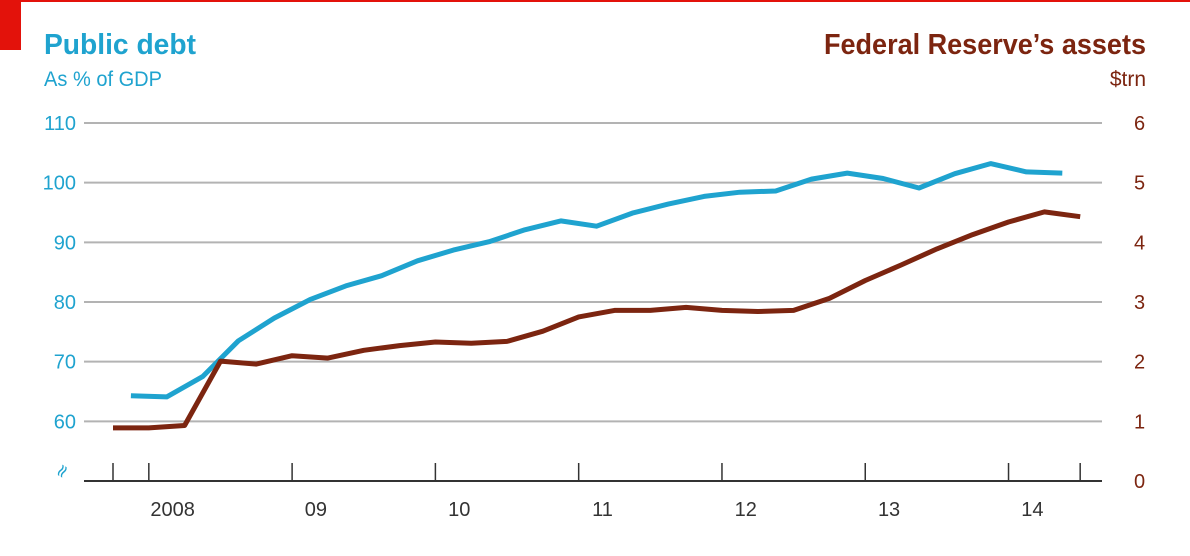 This screenshot has height=556, width=1190. I want to click on left-tick-label: 100, so click(59, 184).